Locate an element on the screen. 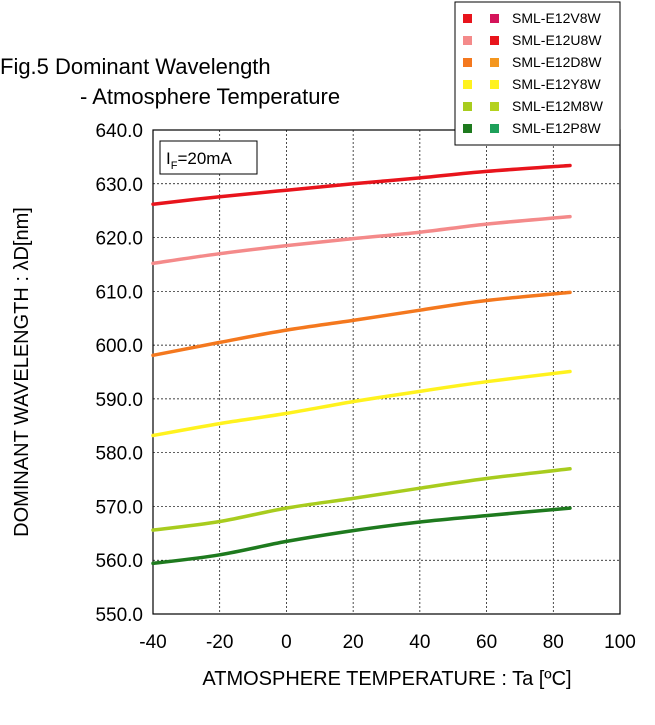 The height and width of the screenshot is (725, 655). x-tick-label: -40 is located at coordinates (152, 642).